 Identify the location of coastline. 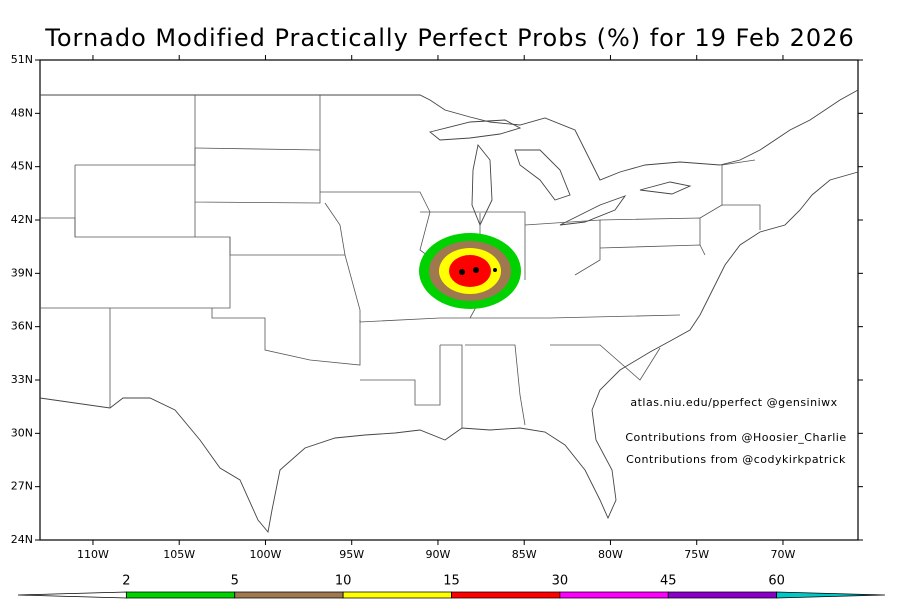
(449, 135).